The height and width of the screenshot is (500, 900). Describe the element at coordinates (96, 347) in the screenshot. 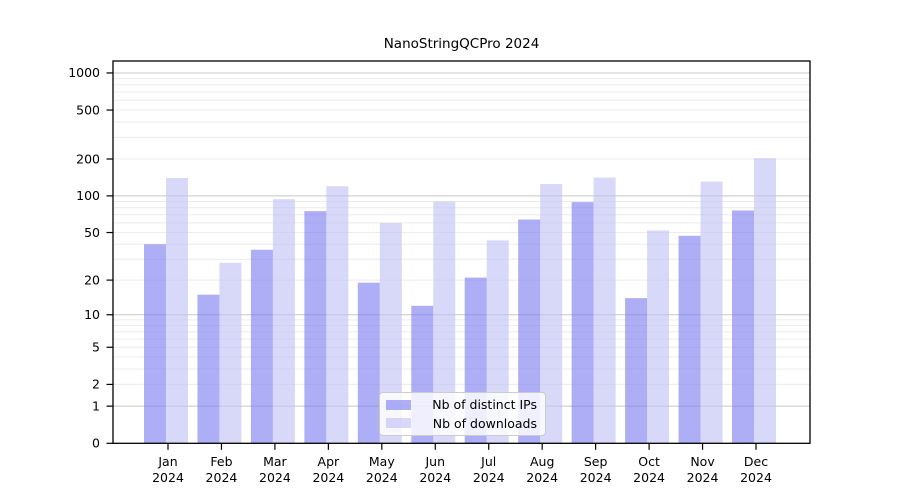

I see `y-tick-label: 5` at that location.